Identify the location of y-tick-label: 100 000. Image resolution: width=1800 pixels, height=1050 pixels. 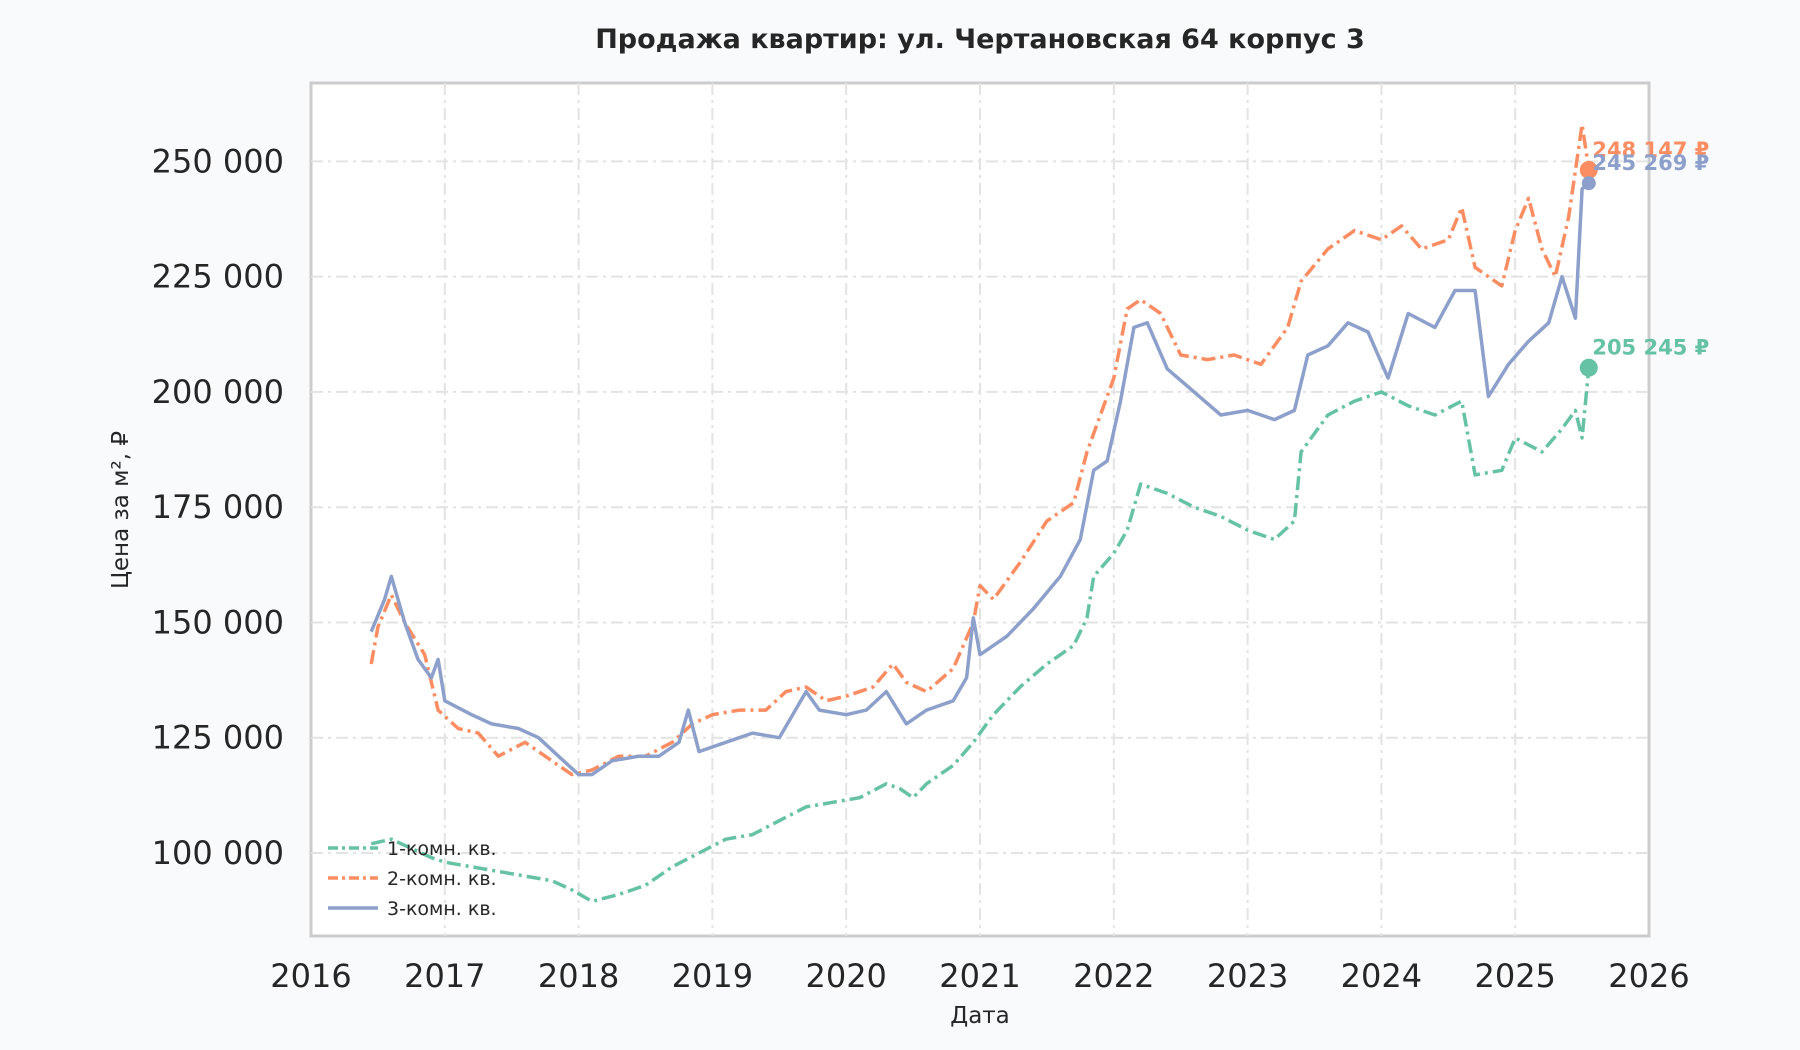
(218, 853).